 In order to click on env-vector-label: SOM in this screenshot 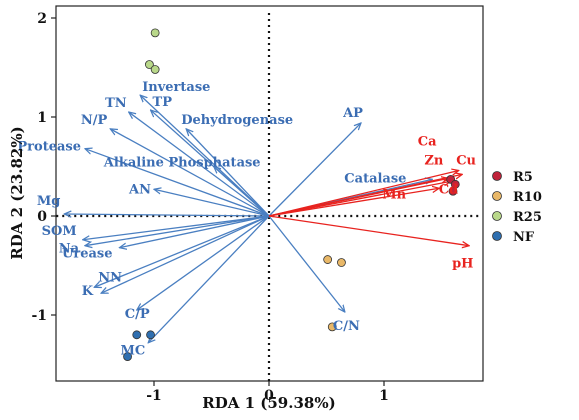, I will do `click(59, 231)`.